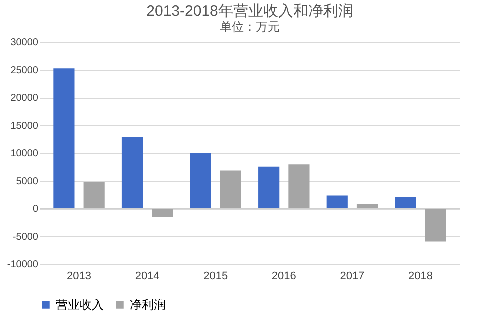 This screenshot has width=480, height=321. What do you see at coordinates (148, 305) in the screenshot?
I see `legend-label: 净利润` at bounding box center [148, 305].